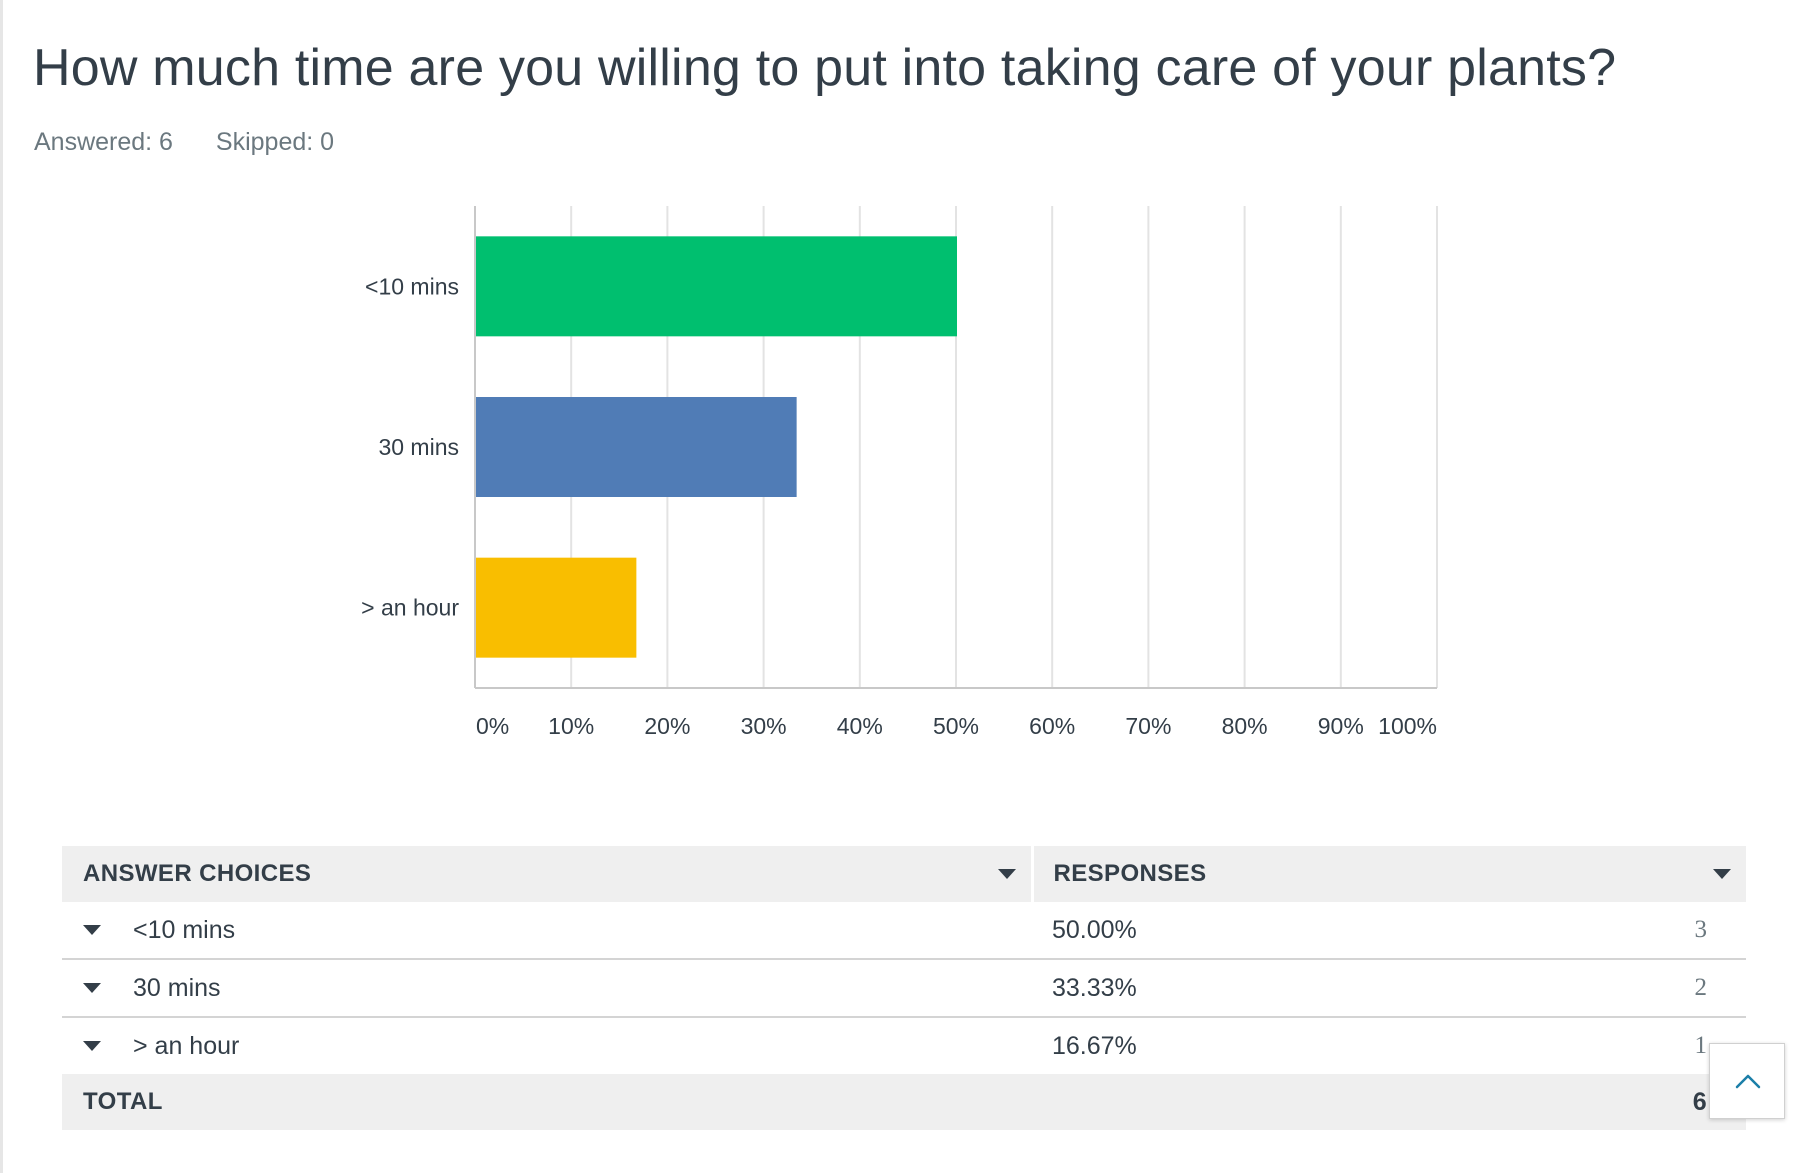 This screenshot has width=1796, height=1173. I want to click on answer-choices-header-label: ANSWER CHOICES, so click(197, 873).